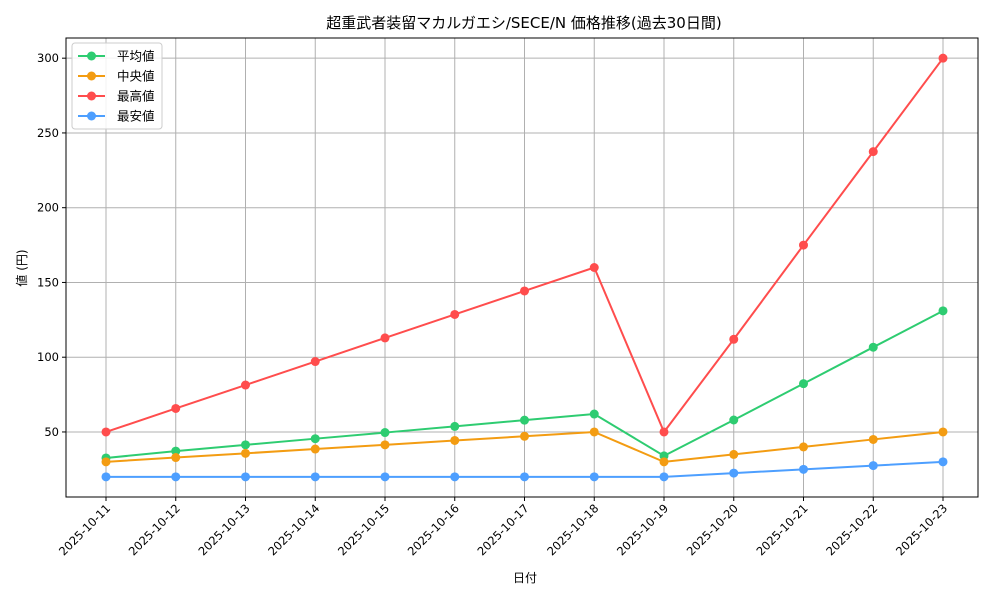  What do you see at coordinates (136, 56) in the screenshot?
I see `legend-label: 平均値` at bounding box center [136, 56].